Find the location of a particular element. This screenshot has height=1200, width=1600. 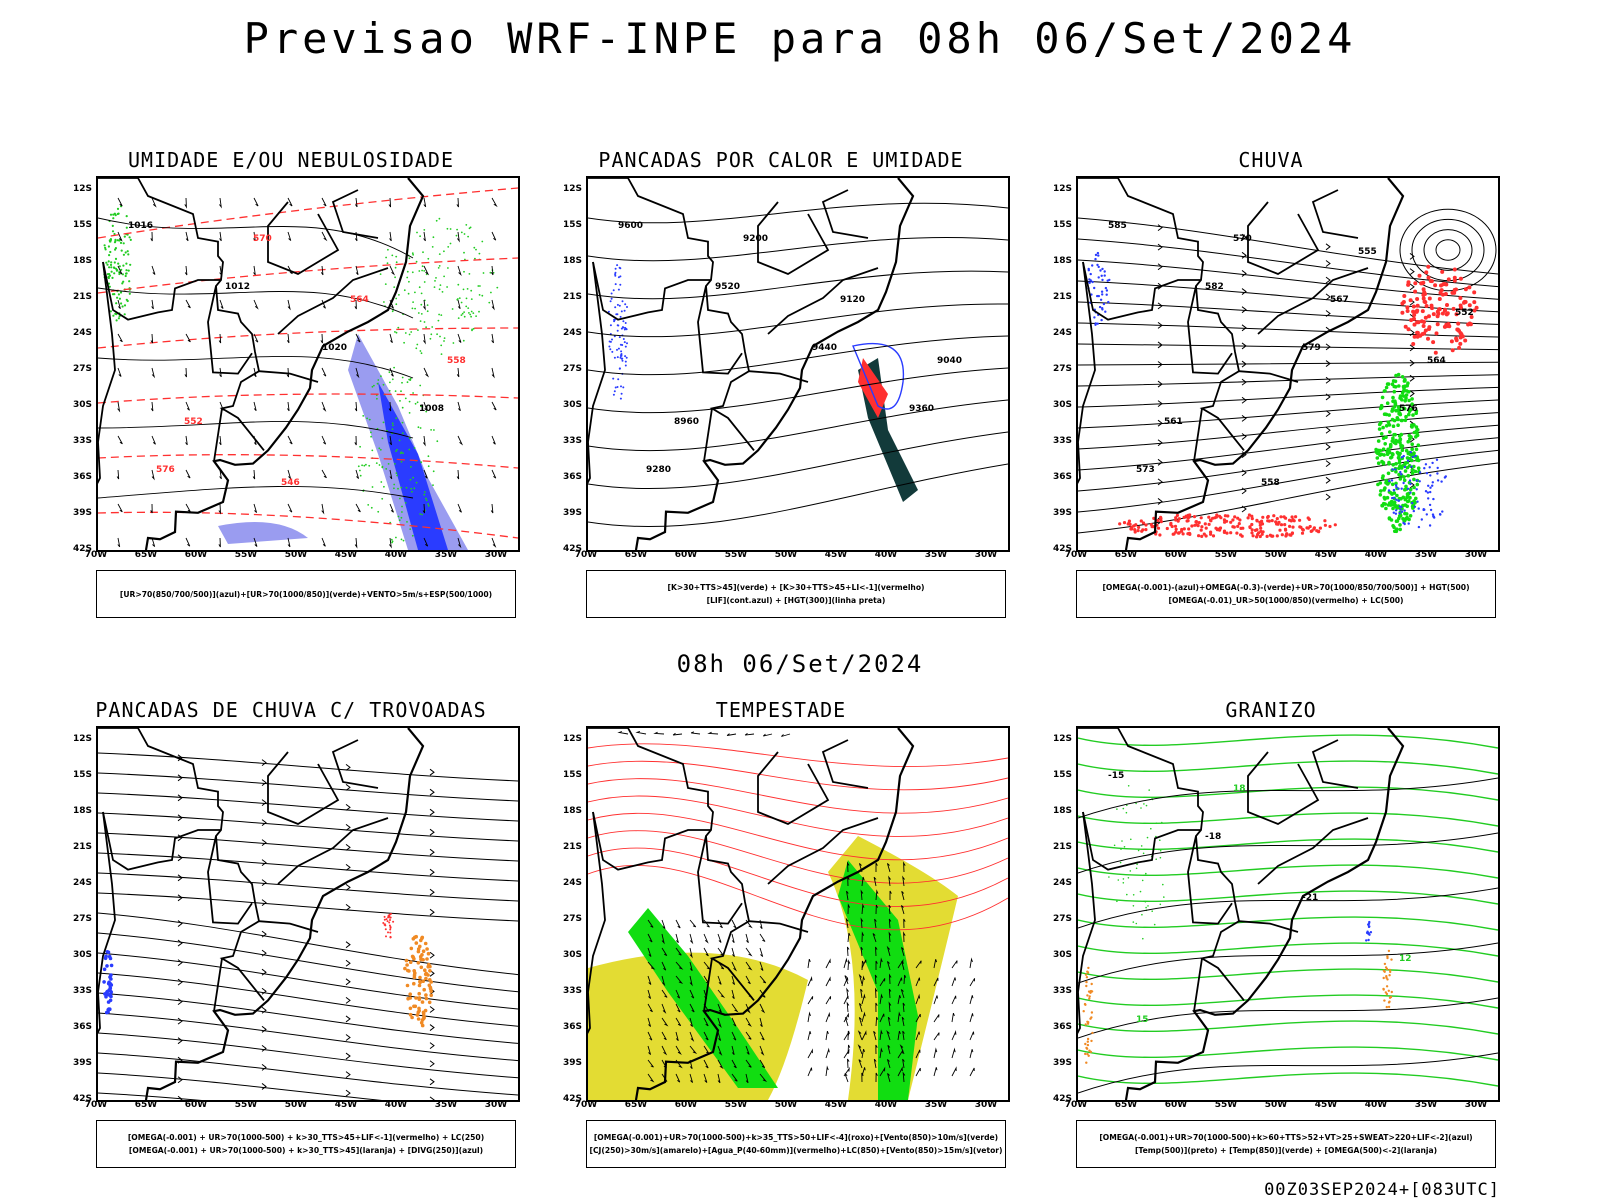

lat-tick-label: 42S is located at coordinates (1062, 549).